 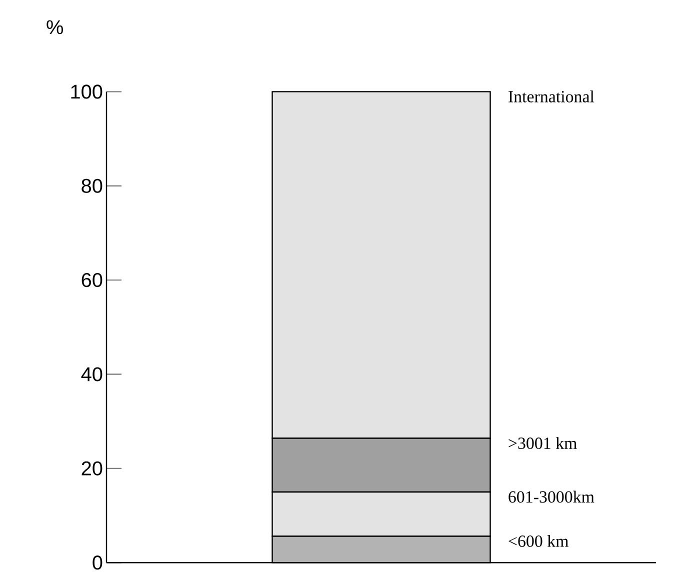 I want to click on y-axis-title: %, so click(x=54, y=27).